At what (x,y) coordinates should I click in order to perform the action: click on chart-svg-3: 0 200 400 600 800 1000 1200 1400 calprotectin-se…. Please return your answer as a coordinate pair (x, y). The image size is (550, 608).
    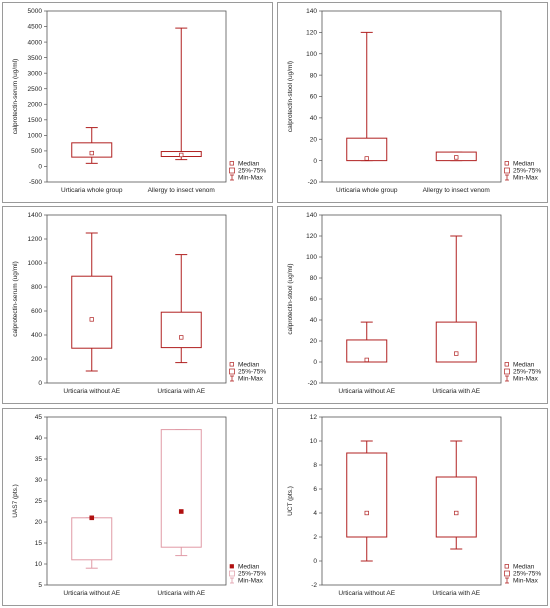
    Looking at the image, I should click on (139, 303).